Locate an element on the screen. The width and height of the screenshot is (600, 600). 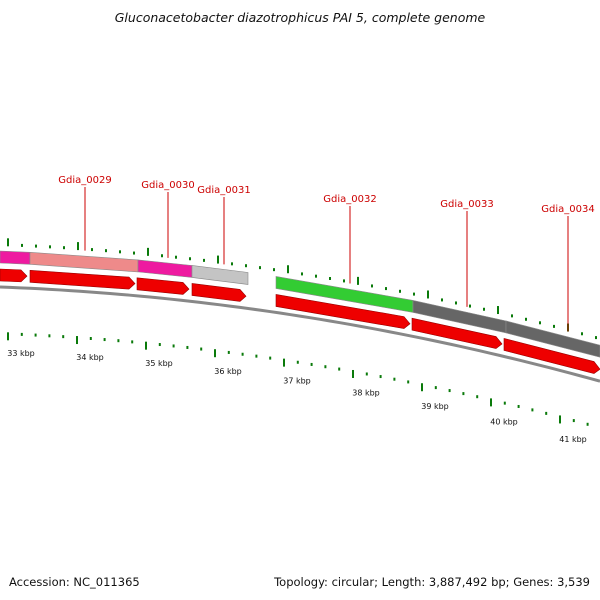
kbp-label: 39 kbp is located at coordinates (435, 406).